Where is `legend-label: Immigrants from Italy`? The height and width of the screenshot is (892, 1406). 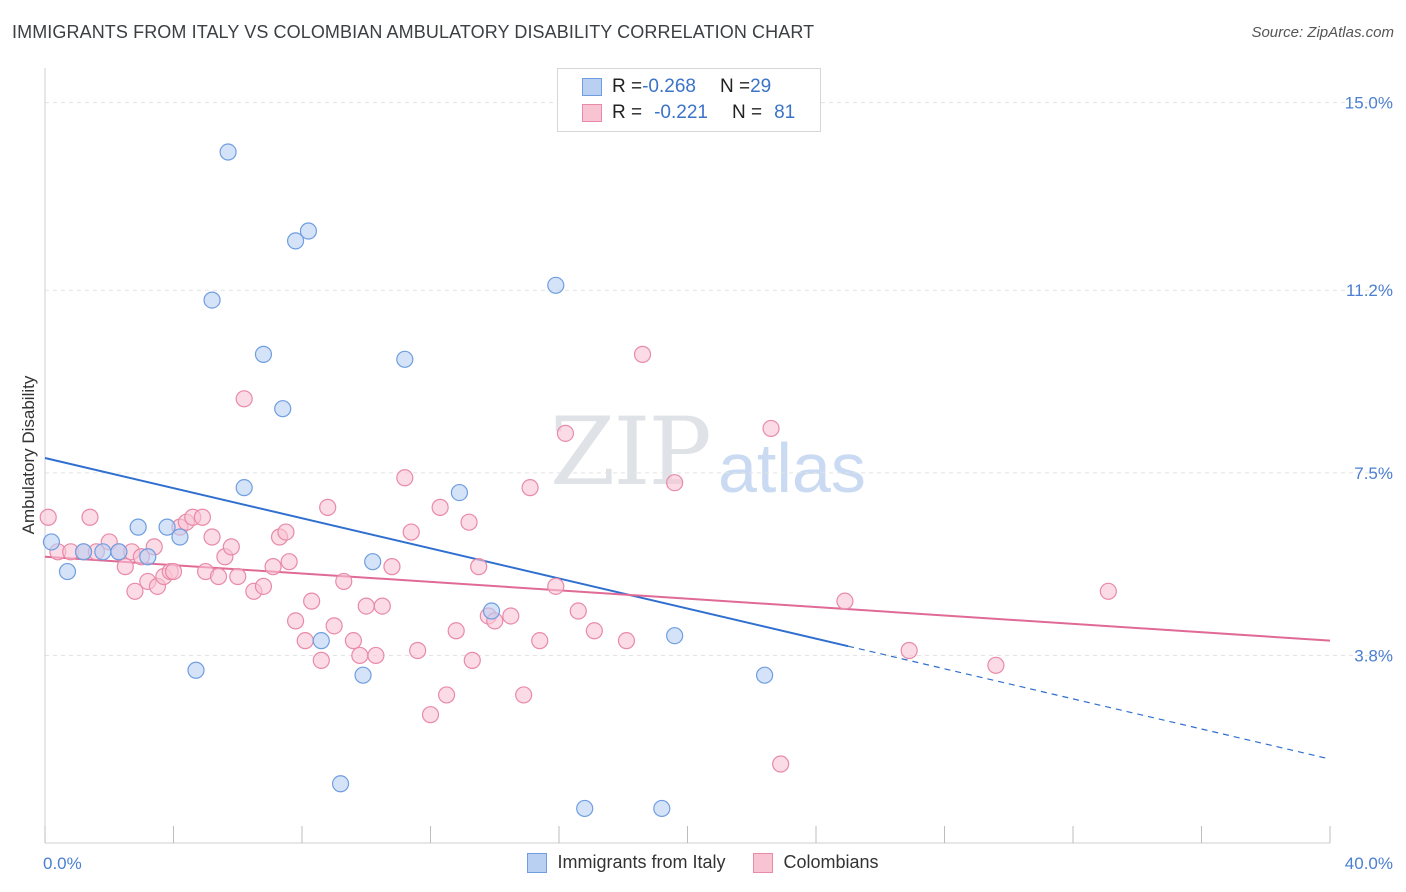
legend-label: Immigrants from Italy is located at coordinates (641, 862).